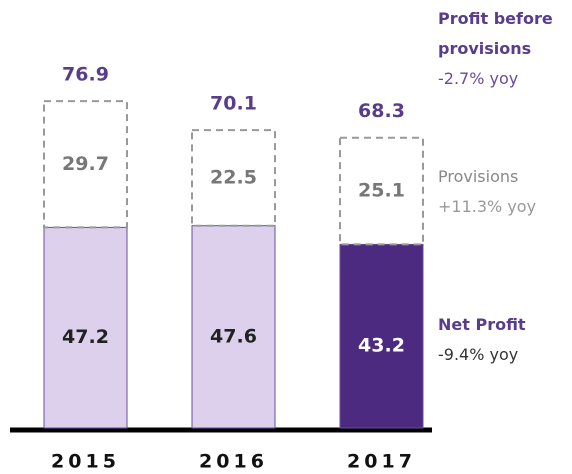  What do you see at coordinates (381, 111) in the screenshot?
I see `total-label: 68.3` at bounding box center [381, 111].